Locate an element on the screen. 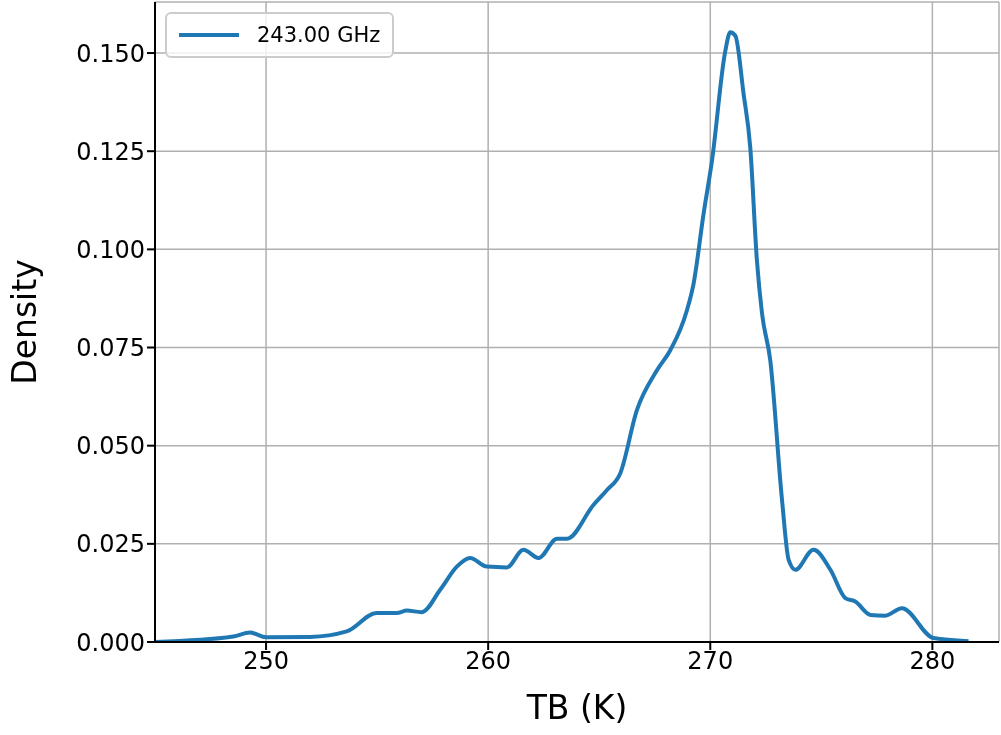  y-tick-label: 0.075 is located at coordinates (110, 348).